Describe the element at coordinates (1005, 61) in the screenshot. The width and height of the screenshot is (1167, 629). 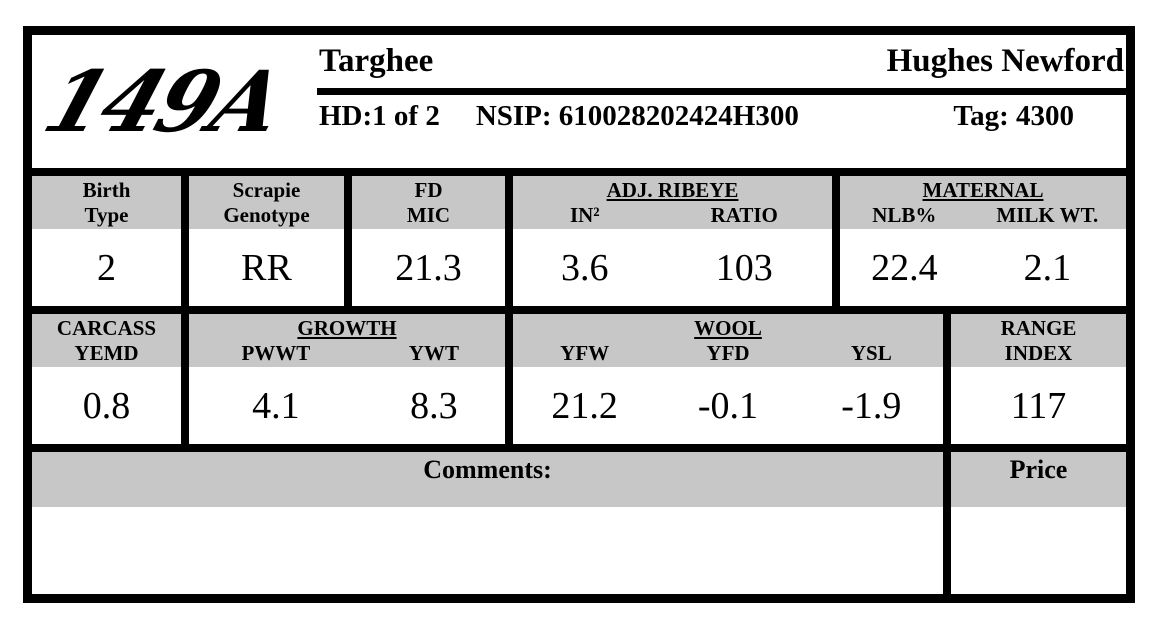
I see `owner-name: Hughes Newford` at that location.